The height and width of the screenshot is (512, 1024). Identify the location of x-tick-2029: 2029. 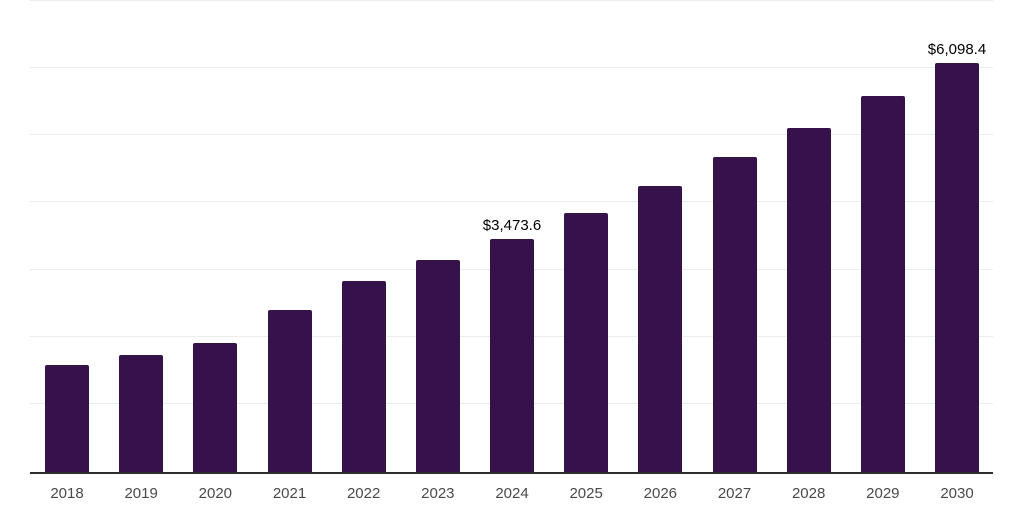
(883, 493).